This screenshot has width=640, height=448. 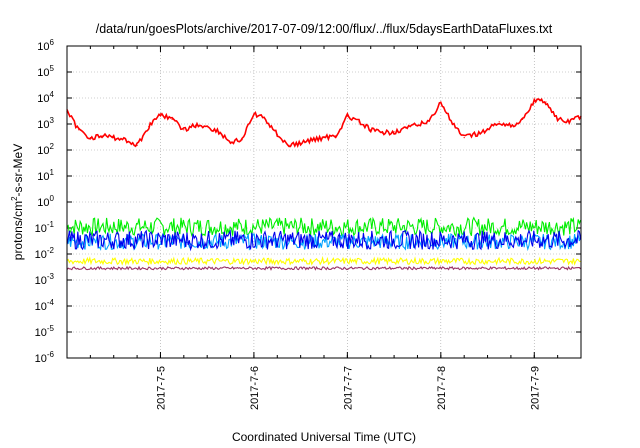 What do you see at coordinates (45, 45) in the screenshot?
I see `y-tick-label: 10⁶` at bounding box center [45, 45].